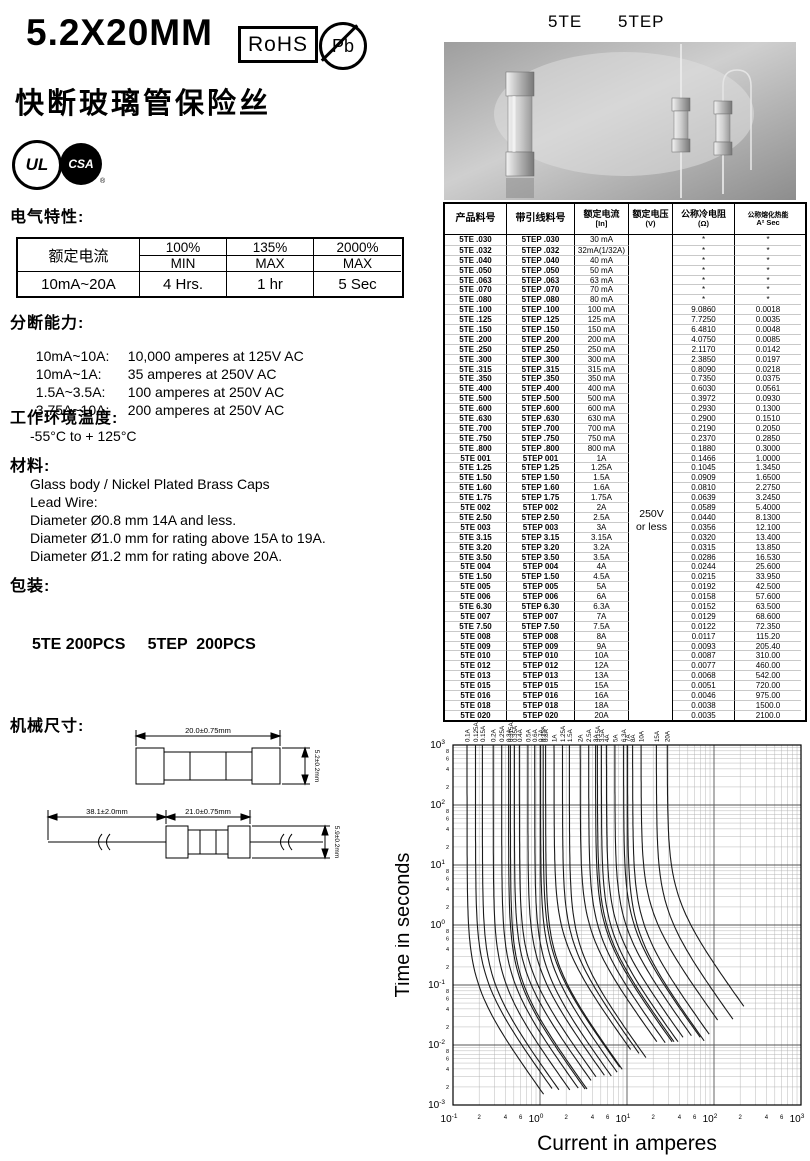  What do you see at coordinates (476, 586) in the screenshot?
I see `part-no: 5TE 005` at bounding box center [476, 586].